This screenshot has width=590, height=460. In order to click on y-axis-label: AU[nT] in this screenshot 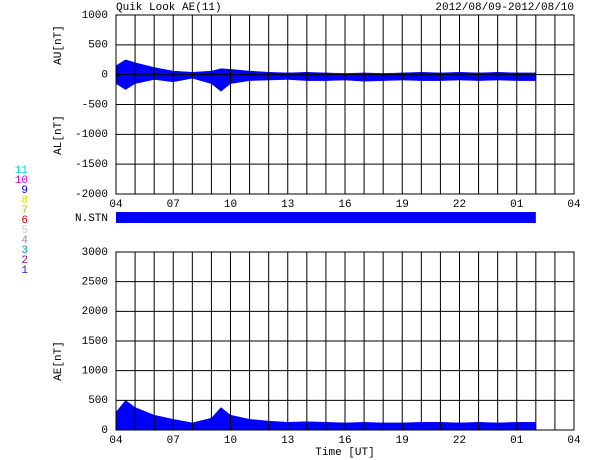, I will do `click(59, 45)`.